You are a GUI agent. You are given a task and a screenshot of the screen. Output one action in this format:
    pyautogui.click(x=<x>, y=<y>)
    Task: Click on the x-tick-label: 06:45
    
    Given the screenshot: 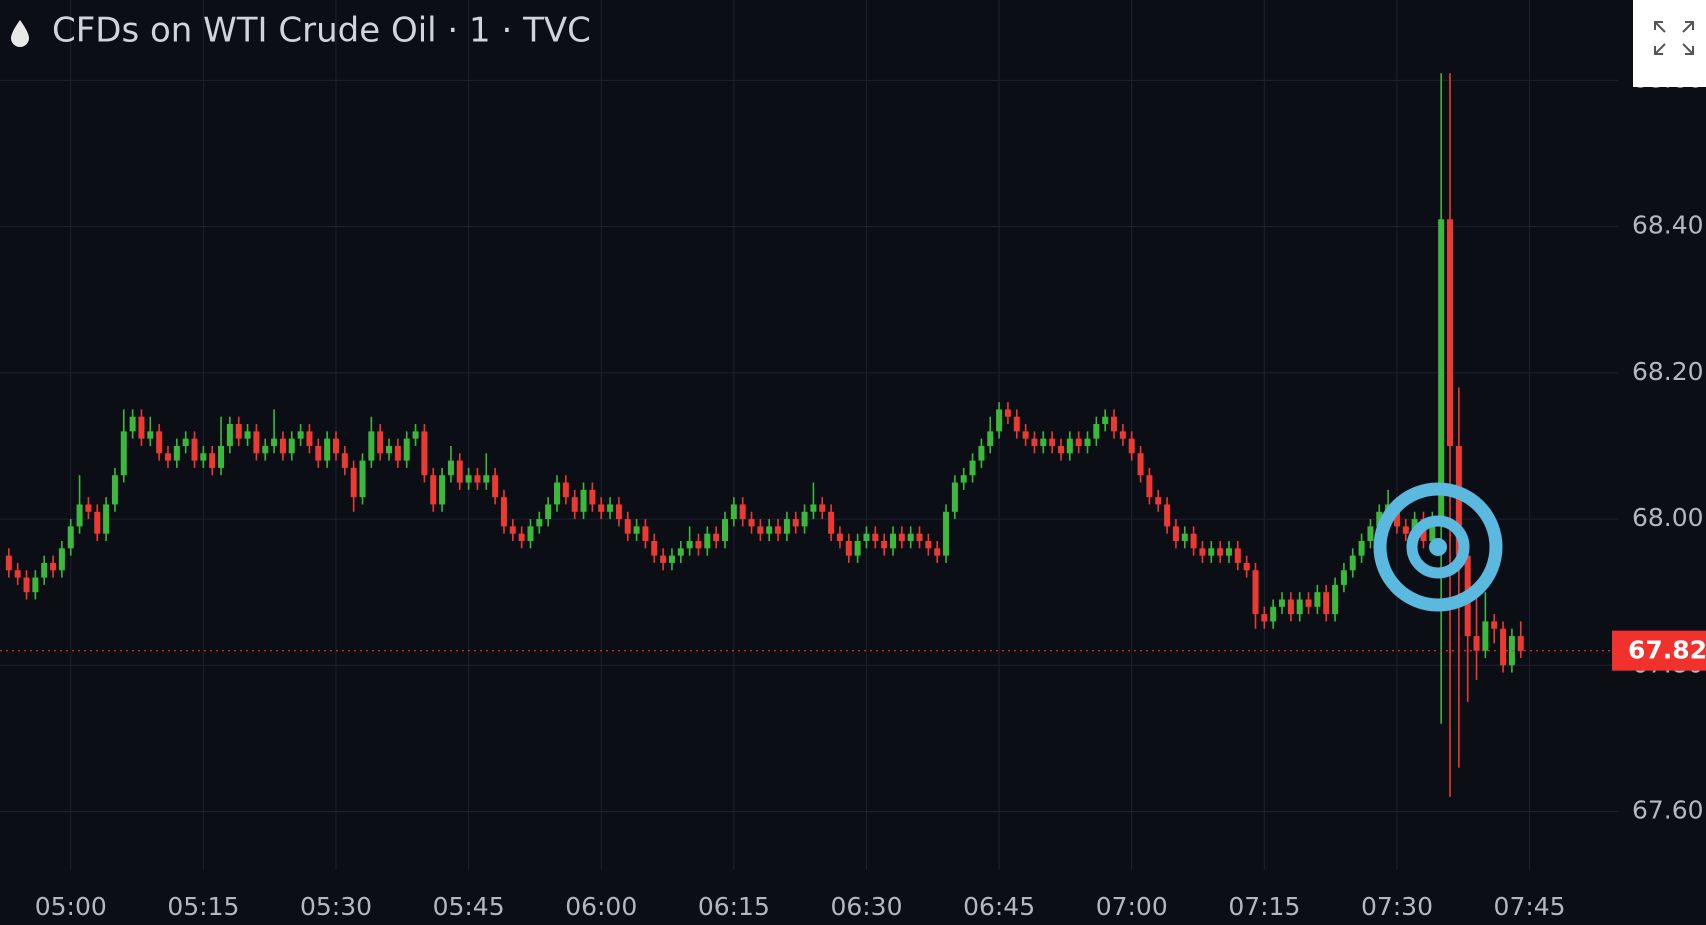 What is the action you would take?
    pyautogui.click(x=999, y=906)
    